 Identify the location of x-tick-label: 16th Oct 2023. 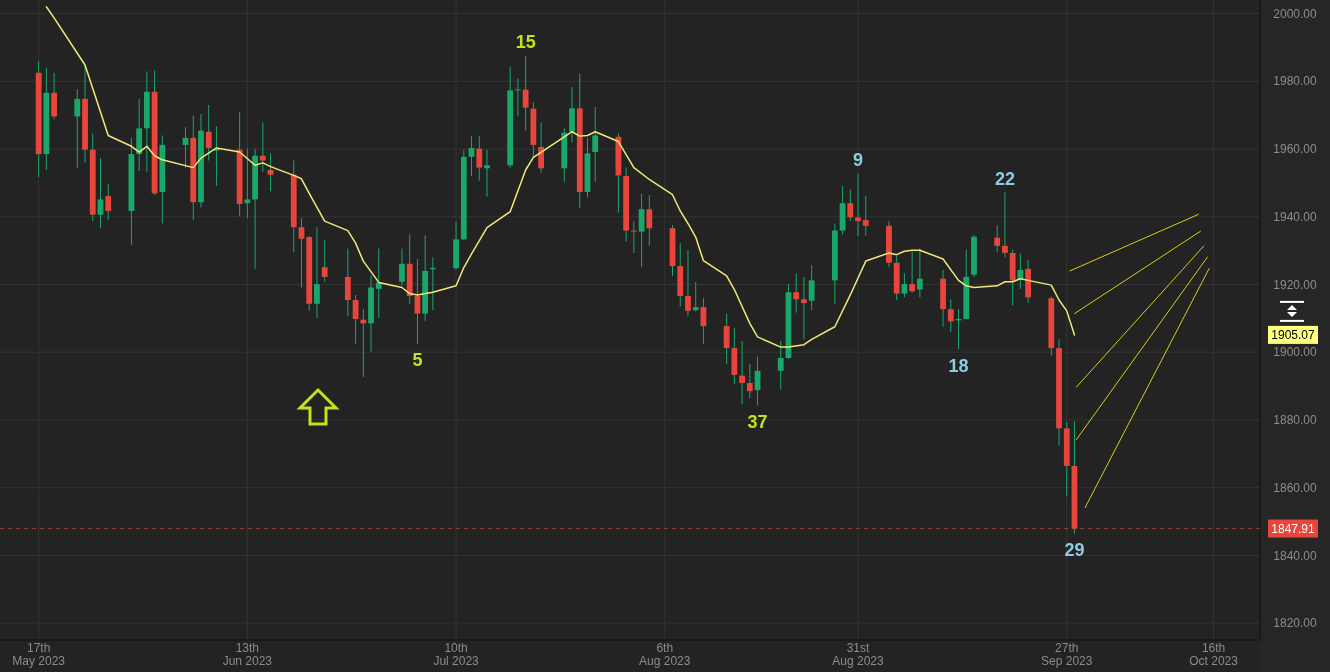
(1214, 654).